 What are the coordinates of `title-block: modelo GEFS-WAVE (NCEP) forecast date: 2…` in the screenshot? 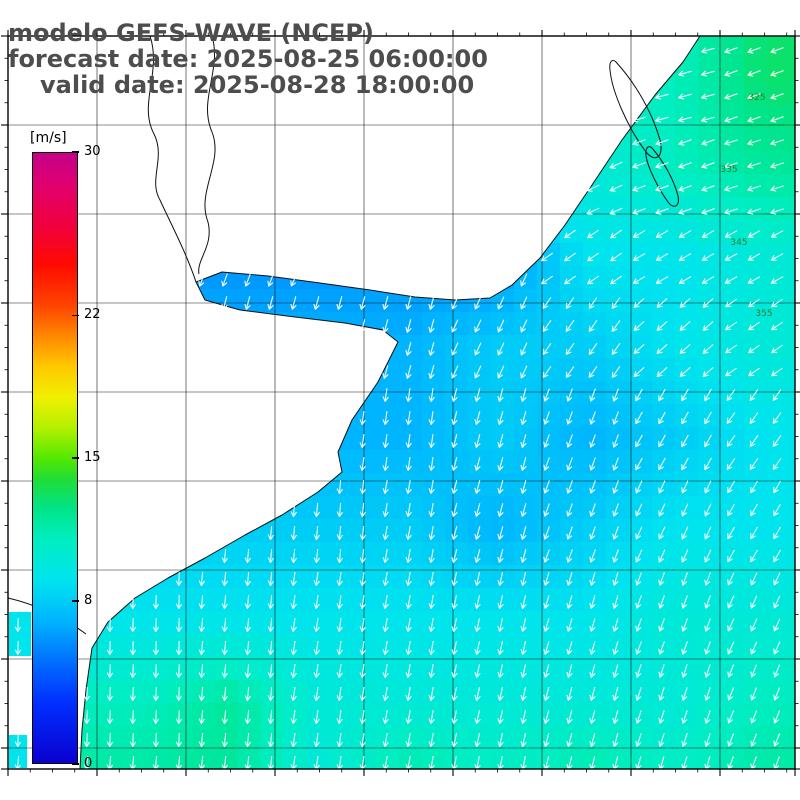 It's located at (248, 59).